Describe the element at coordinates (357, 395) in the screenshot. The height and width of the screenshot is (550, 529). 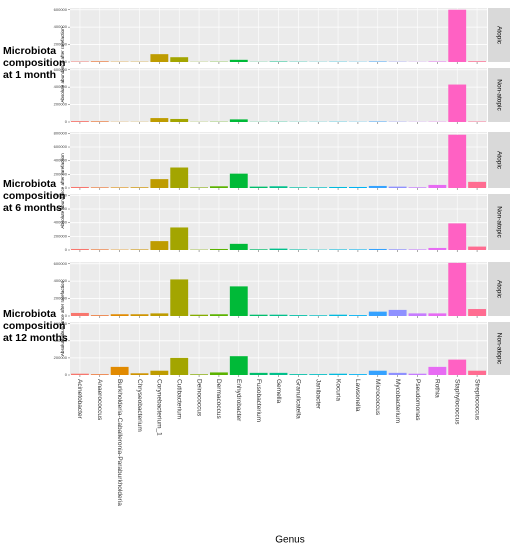
I see `x-tick-label: Lawsonella` at that location.